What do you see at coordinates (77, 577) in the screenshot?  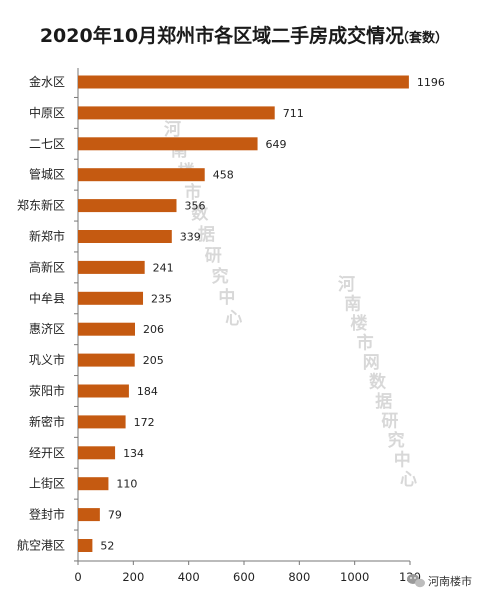 I see `x-tick-label: 0` at bounding box center [77, 577].